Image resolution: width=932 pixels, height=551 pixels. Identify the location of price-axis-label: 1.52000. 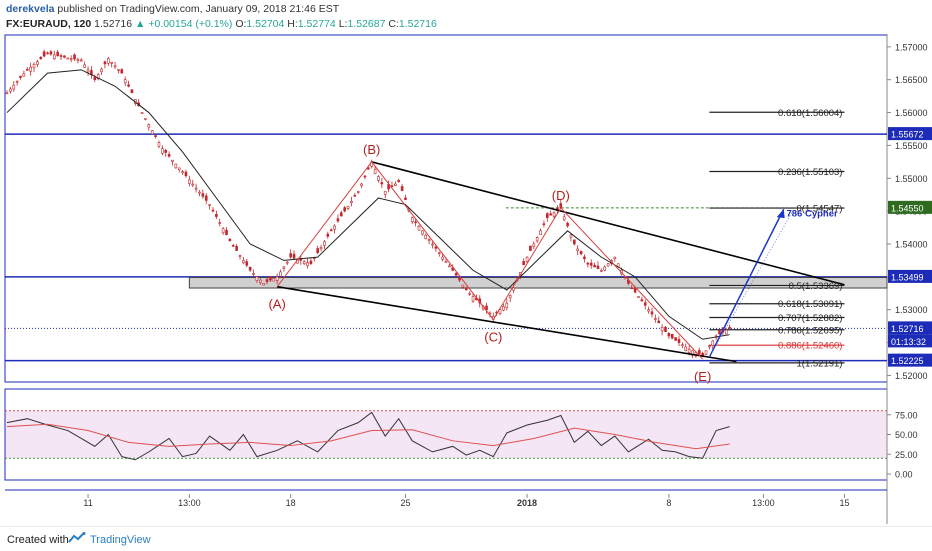
(911, 376).